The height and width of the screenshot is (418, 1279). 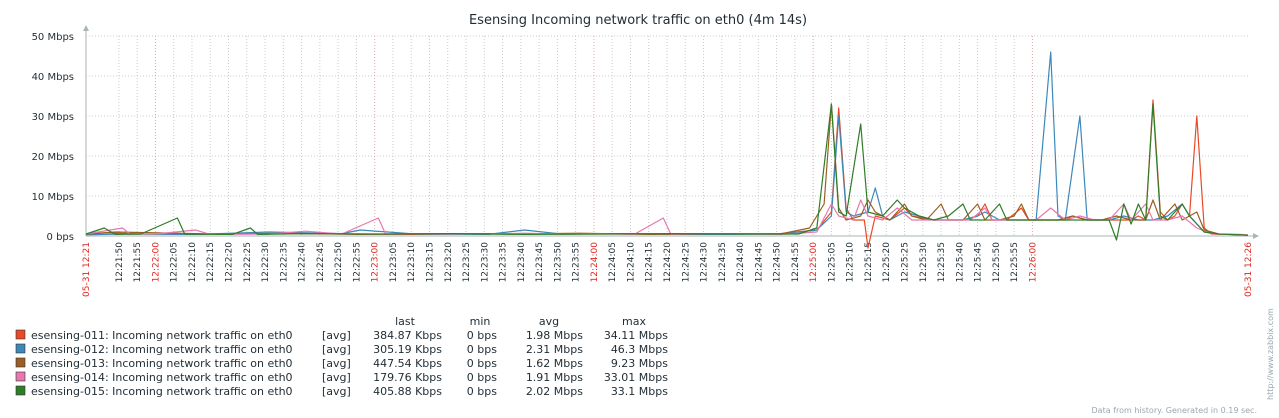 I want to click on x-tick-label: 12:24:40, so click(x=741, y=262).